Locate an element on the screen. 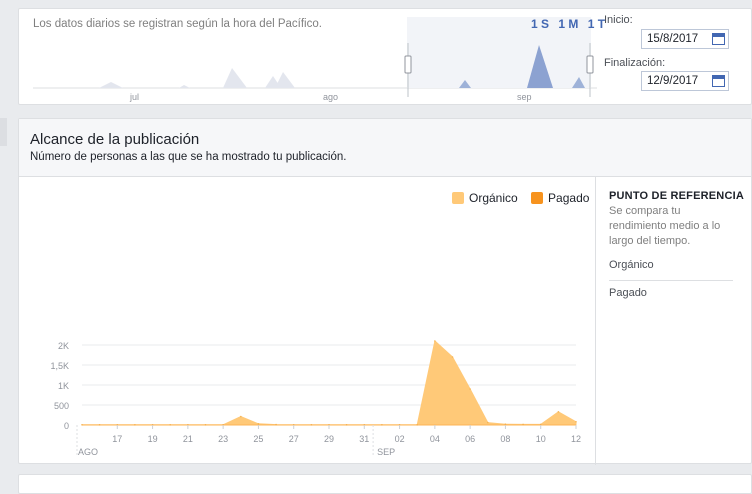 Image resolution: width=752 pixels, height=494 pixels. timeline-month-label: jul is located at coordinates (134, 97).